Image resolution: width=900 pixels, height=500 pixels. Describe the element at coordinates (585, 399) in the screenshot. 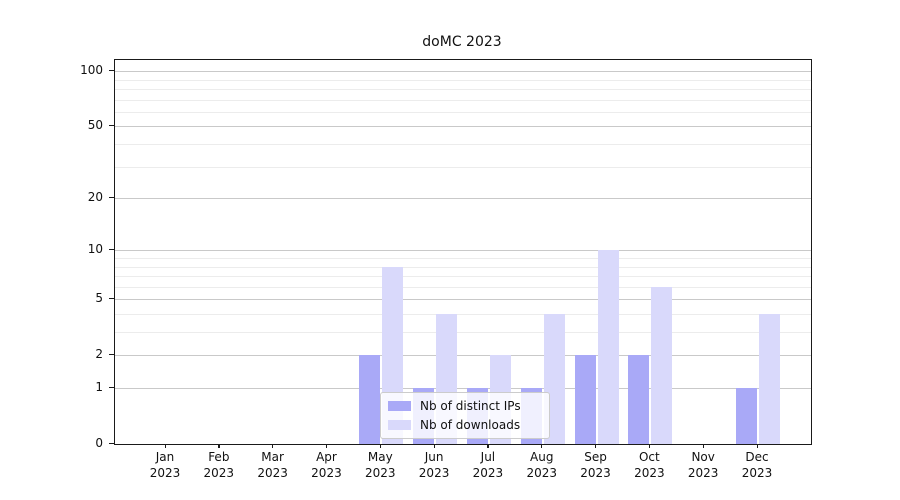

I see `bar-distinct-ips-sep` at that location.